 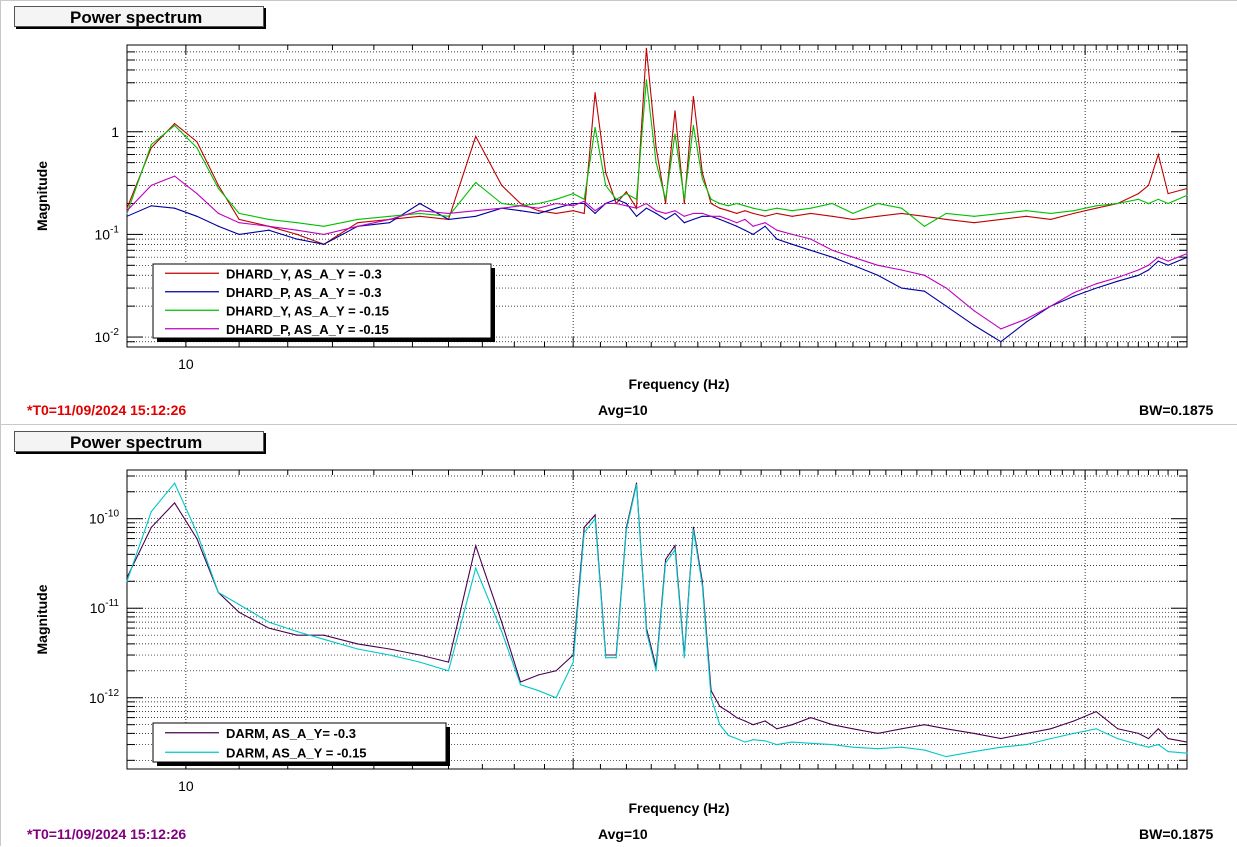 What do you see at coordinates (139, 16) in the screenshot?
I see `panel-title: Power spectrum` at bounding box center [139, 16].